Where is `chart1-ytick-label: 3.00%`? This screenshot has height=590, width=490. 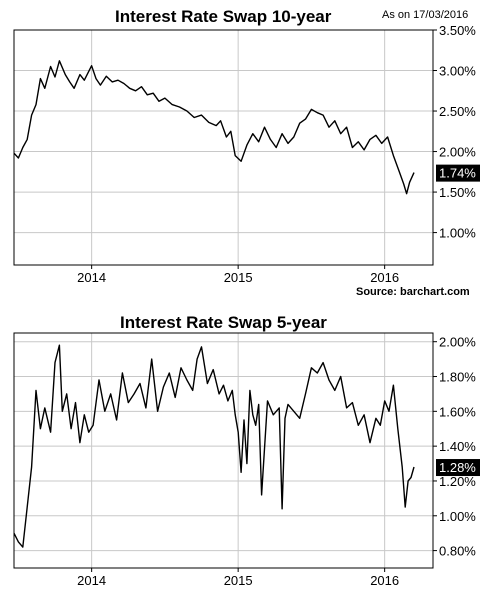
chart1-ytick-label: 3.00% is located at coordinates (457, 71).